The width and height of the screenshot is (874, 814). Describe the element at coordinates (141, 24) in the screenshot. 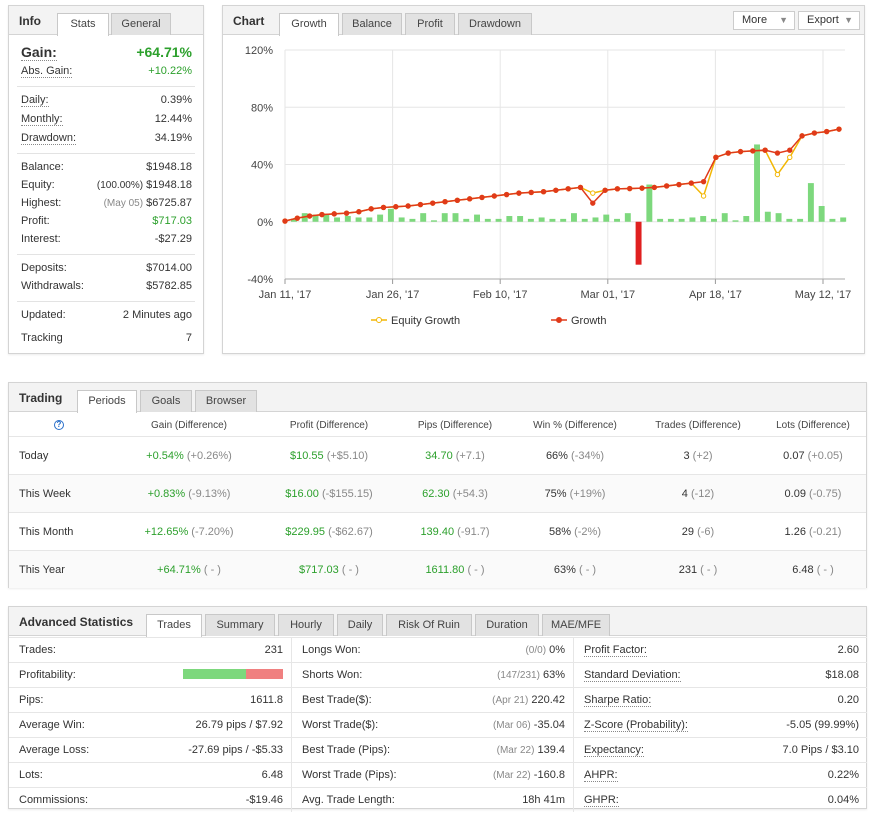

I see `tab-general: General` at that location.